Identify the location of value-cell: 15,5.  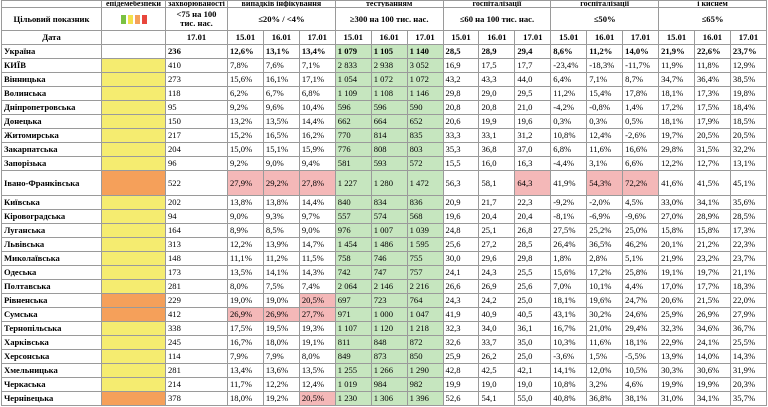
(461, 163).